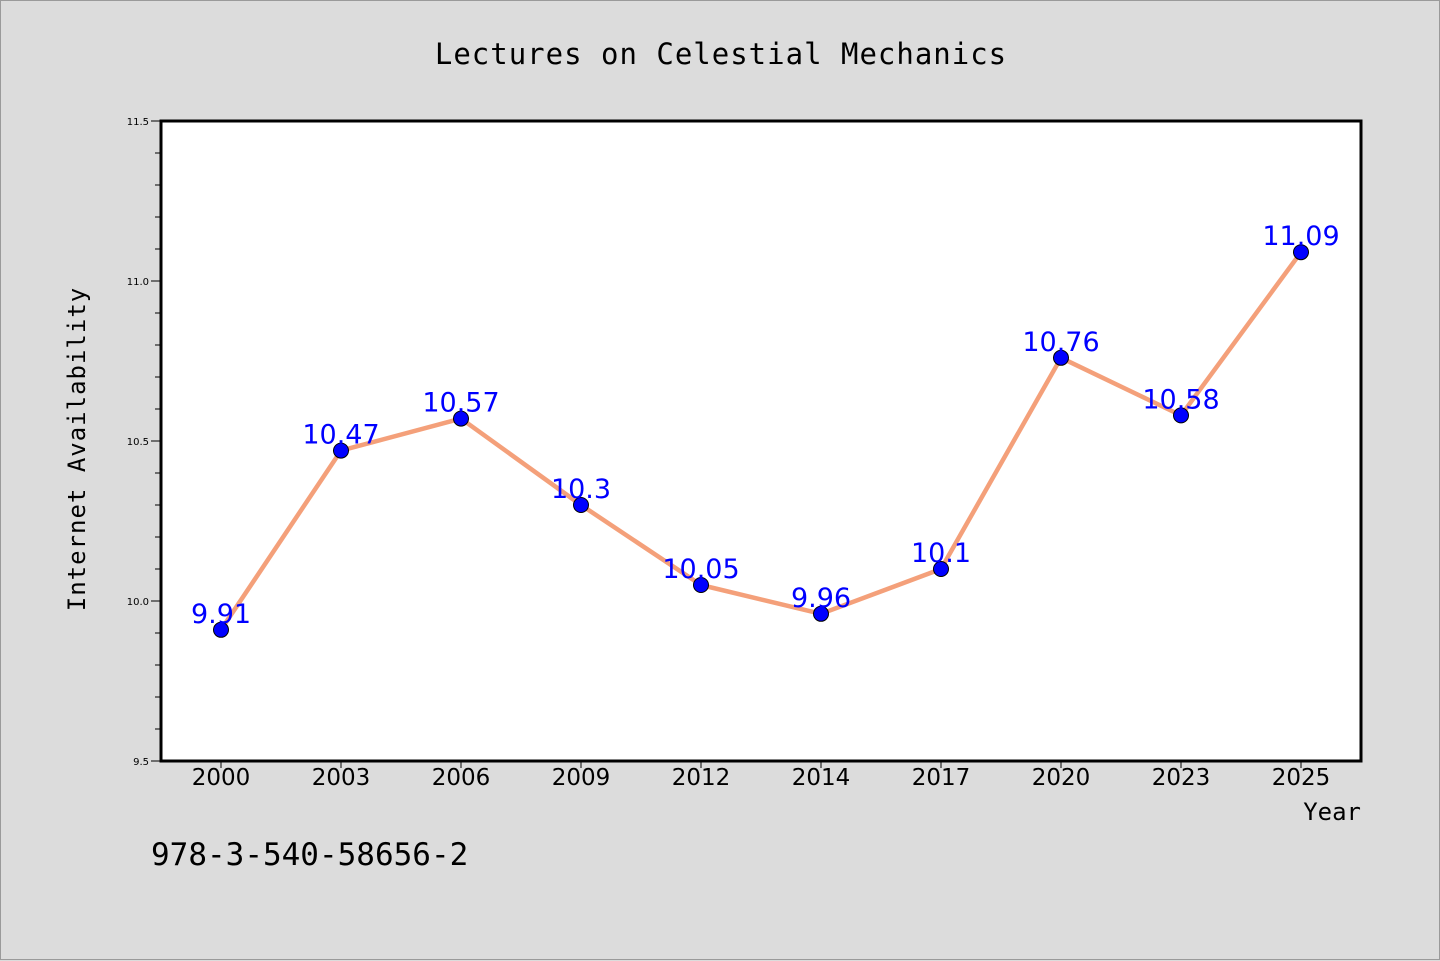 This screenshot has width=1440, height=961. I want to click on x-tick-label: 2006, so click(461, 778).